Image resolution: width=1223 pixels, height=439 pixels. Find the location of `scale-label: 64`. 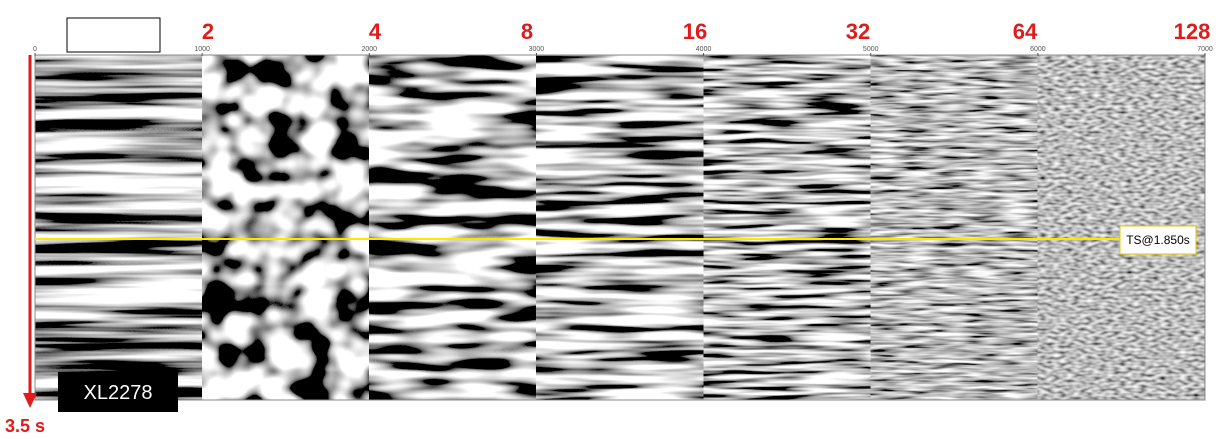

scale-label: 64 is located at coordinates (1025, 31).